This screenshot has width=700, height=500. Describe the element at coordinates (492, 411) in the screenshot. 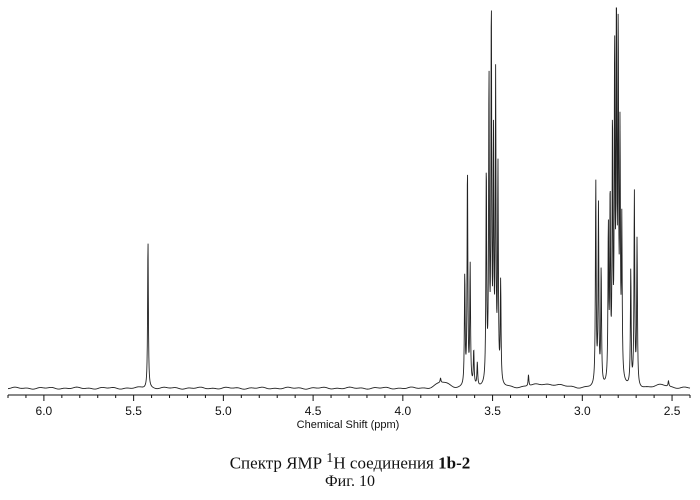

I see `x-tick-label: 3.5` at that location.